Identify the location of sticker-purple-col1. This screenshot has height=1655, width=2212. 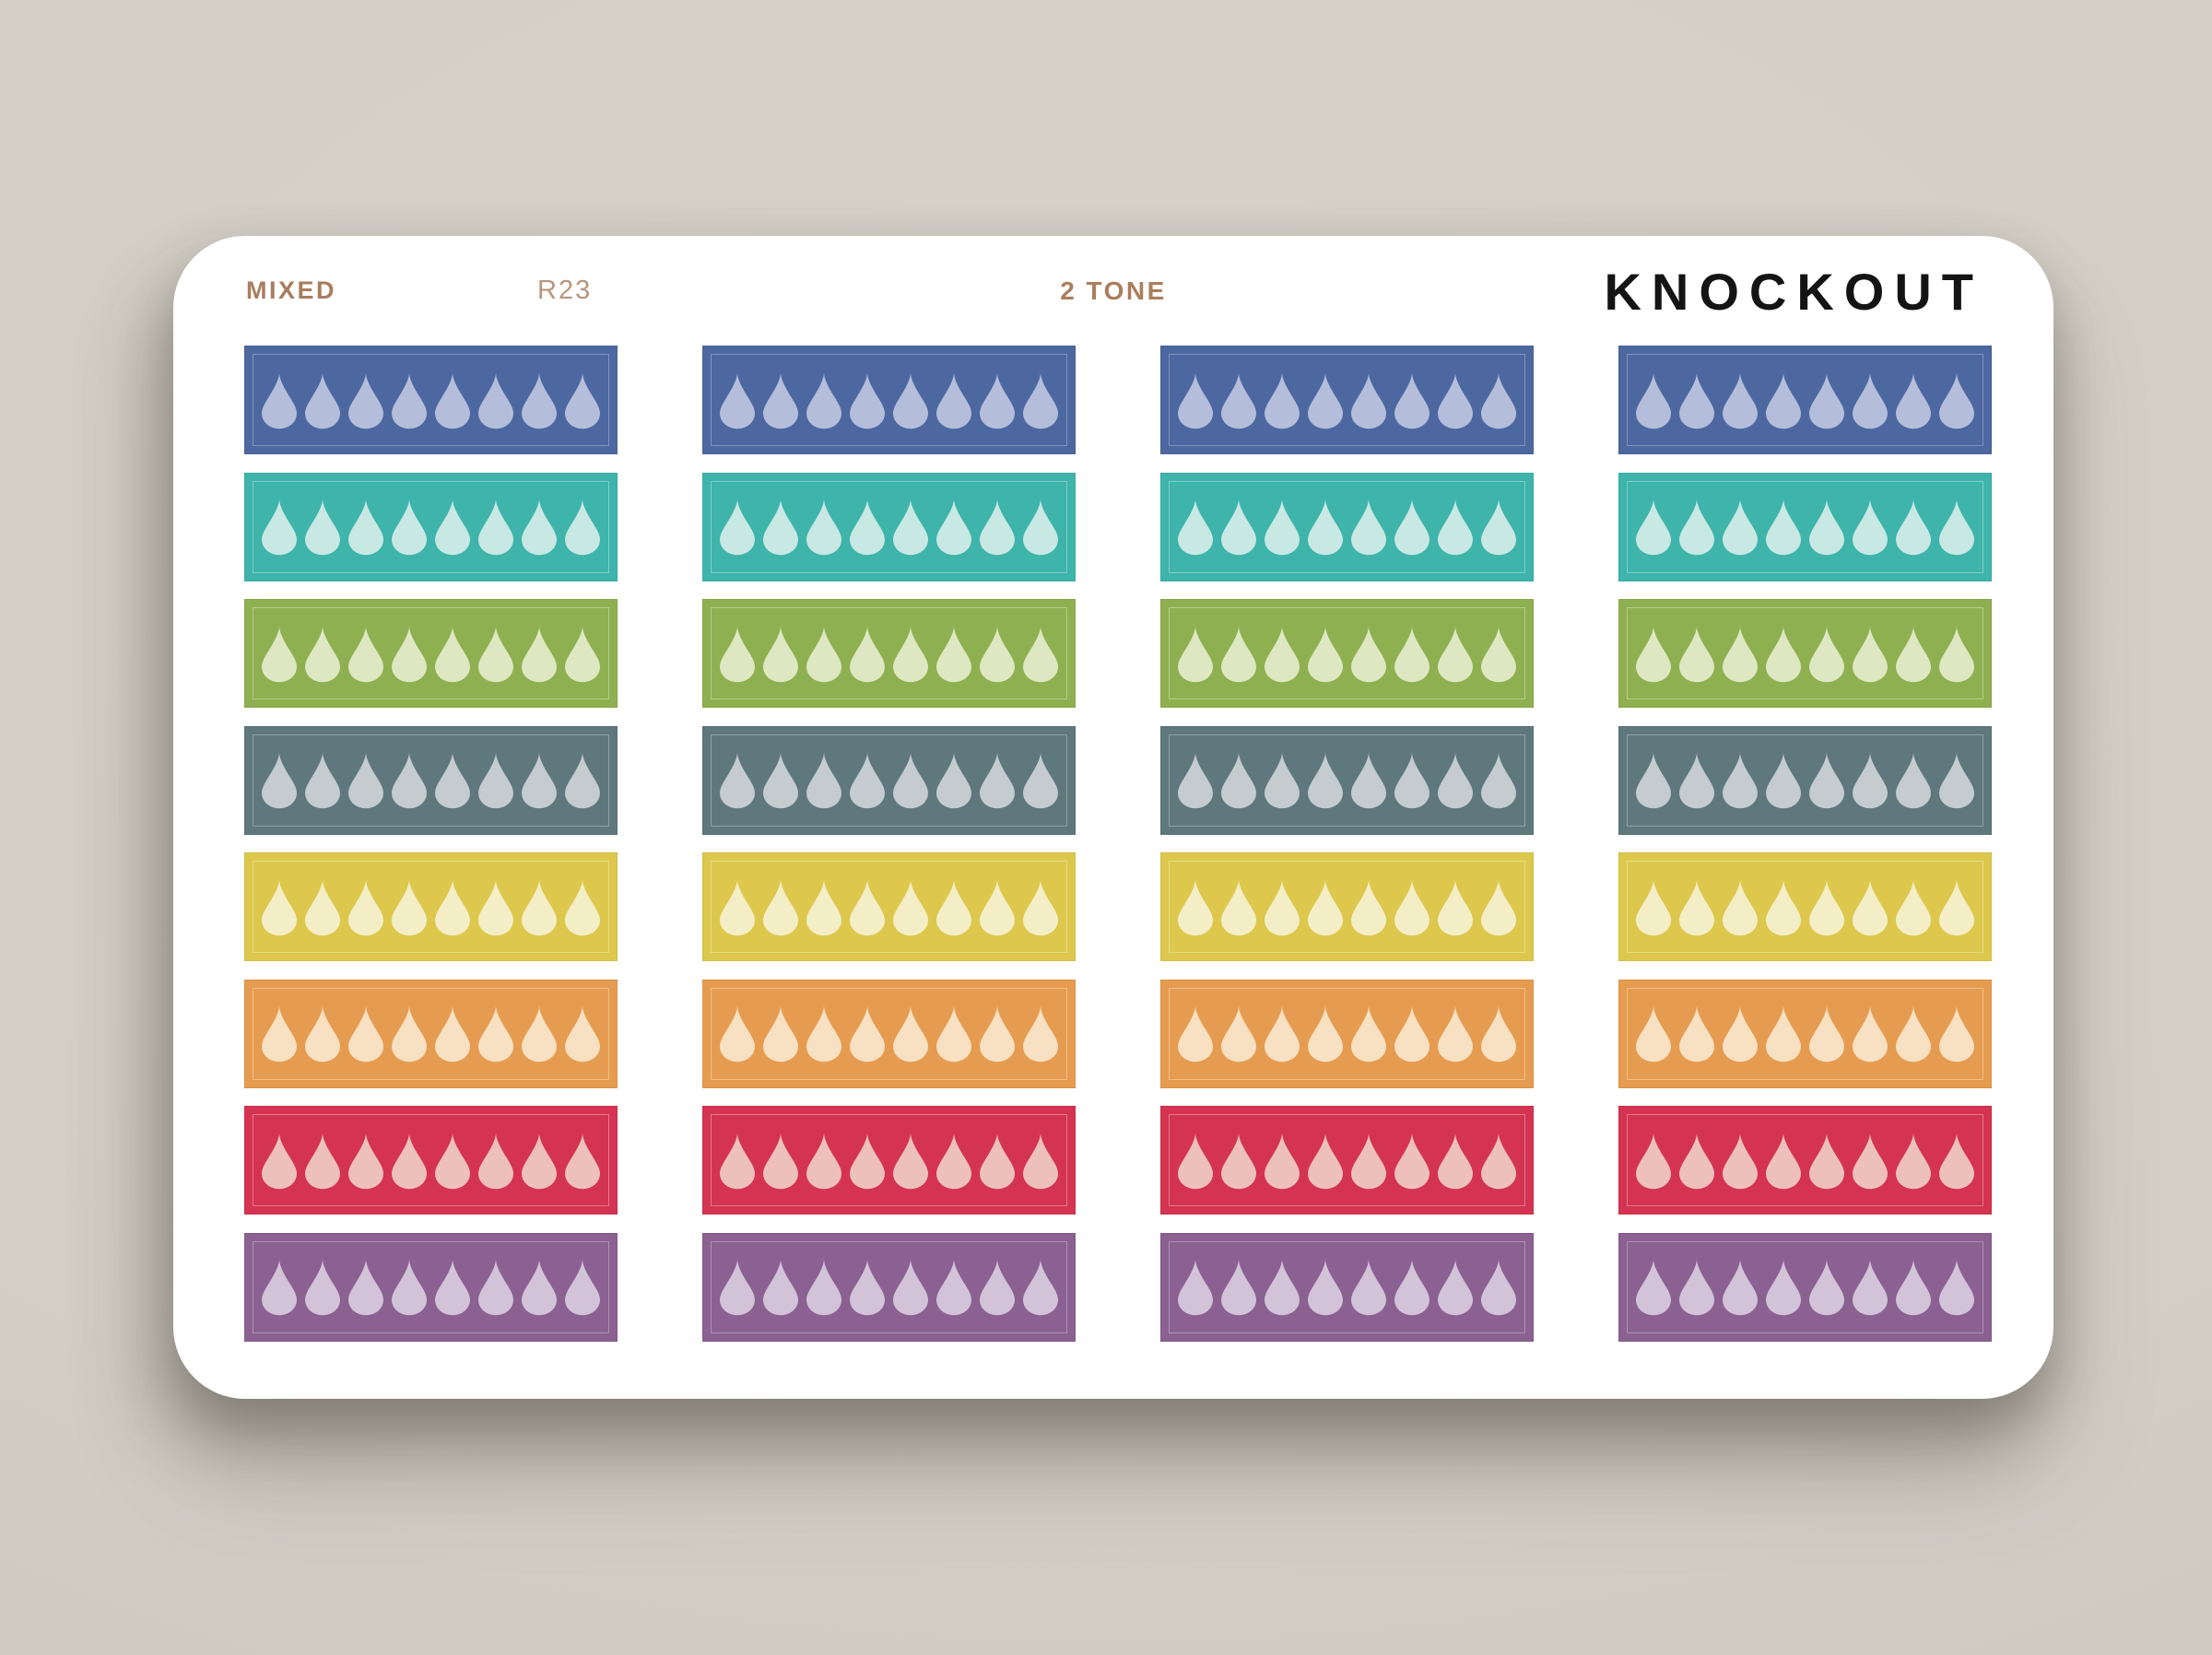
(431, 1287).